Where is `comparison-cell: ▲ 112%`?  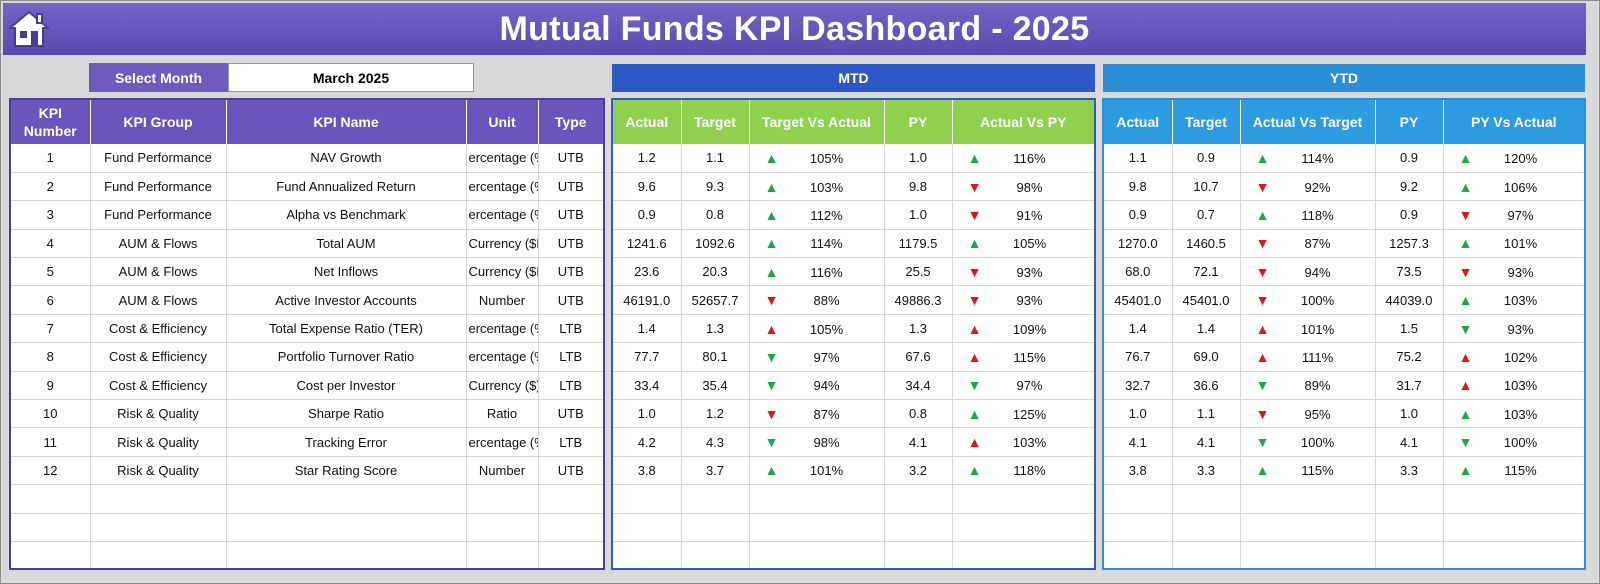 comparison-cell: ▲ 112% is located at coordinates (817, 215).